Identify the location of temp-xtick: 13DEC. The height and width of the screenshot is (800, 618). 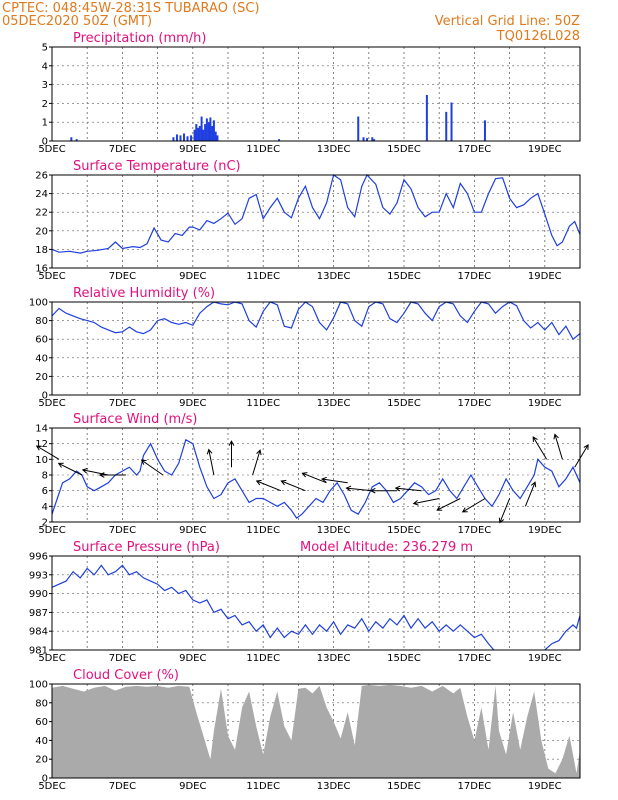
(334, 276).